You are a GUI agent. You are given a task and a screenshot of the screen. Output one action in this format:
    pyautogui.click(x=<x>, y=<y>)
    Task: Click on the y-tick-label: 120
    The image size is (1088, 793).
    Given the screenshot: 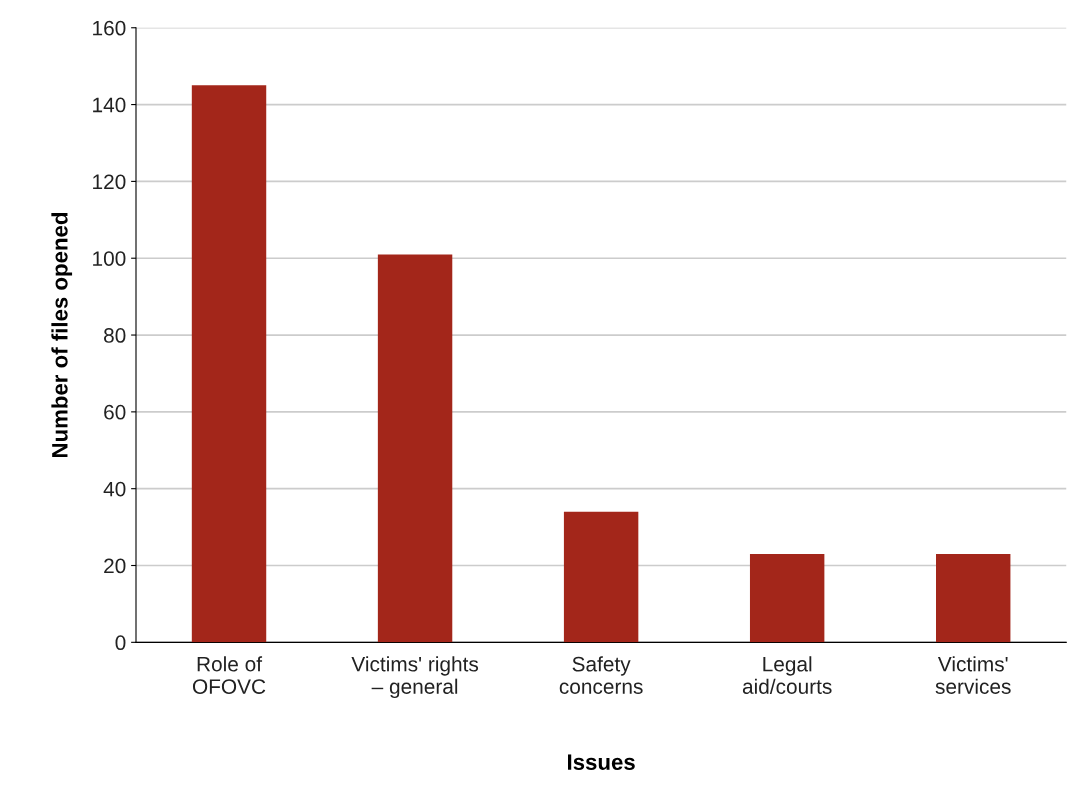 What is the action you would take?
    pyautogui.click(x=109, y=182)
    